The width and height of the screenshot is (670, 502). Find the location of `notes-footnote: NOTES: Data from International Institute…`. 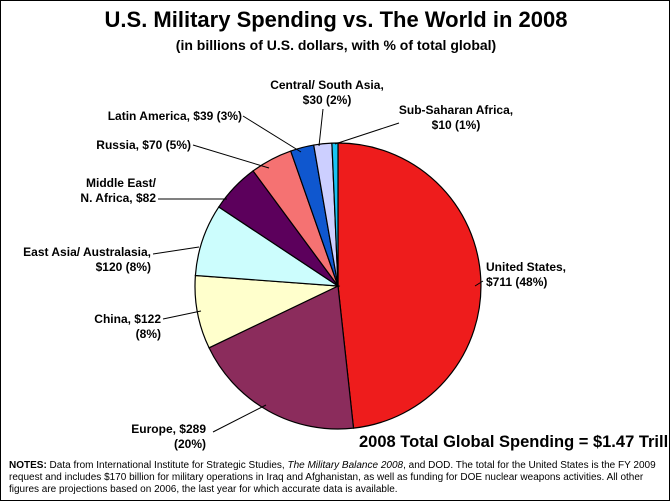

notes-footnote: NOTES: Data from International Institute… is located at coordinates (336, 478).